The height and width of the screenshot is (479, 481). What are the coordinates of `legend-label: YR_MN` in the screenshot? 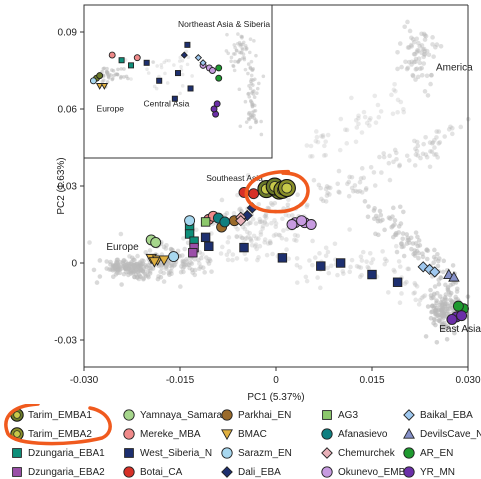 It's located at (438, 472).